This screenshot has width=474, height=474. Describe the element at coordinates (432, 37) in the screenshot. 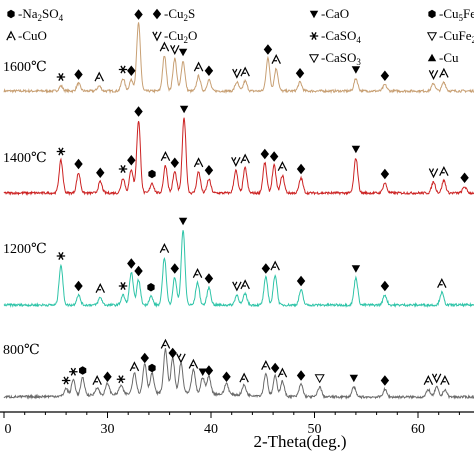

I see `triangle-down-open-legend-icon` at that location.